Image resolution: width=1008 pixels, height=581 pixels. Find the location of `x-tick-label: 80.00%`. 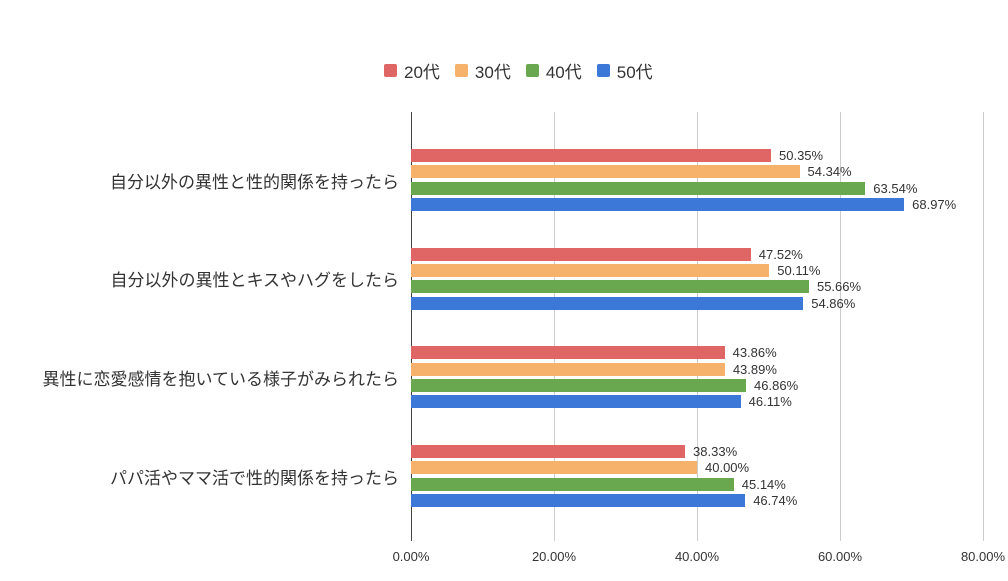

x-tick-label: 80.00% is located at coordinates (983, 556).